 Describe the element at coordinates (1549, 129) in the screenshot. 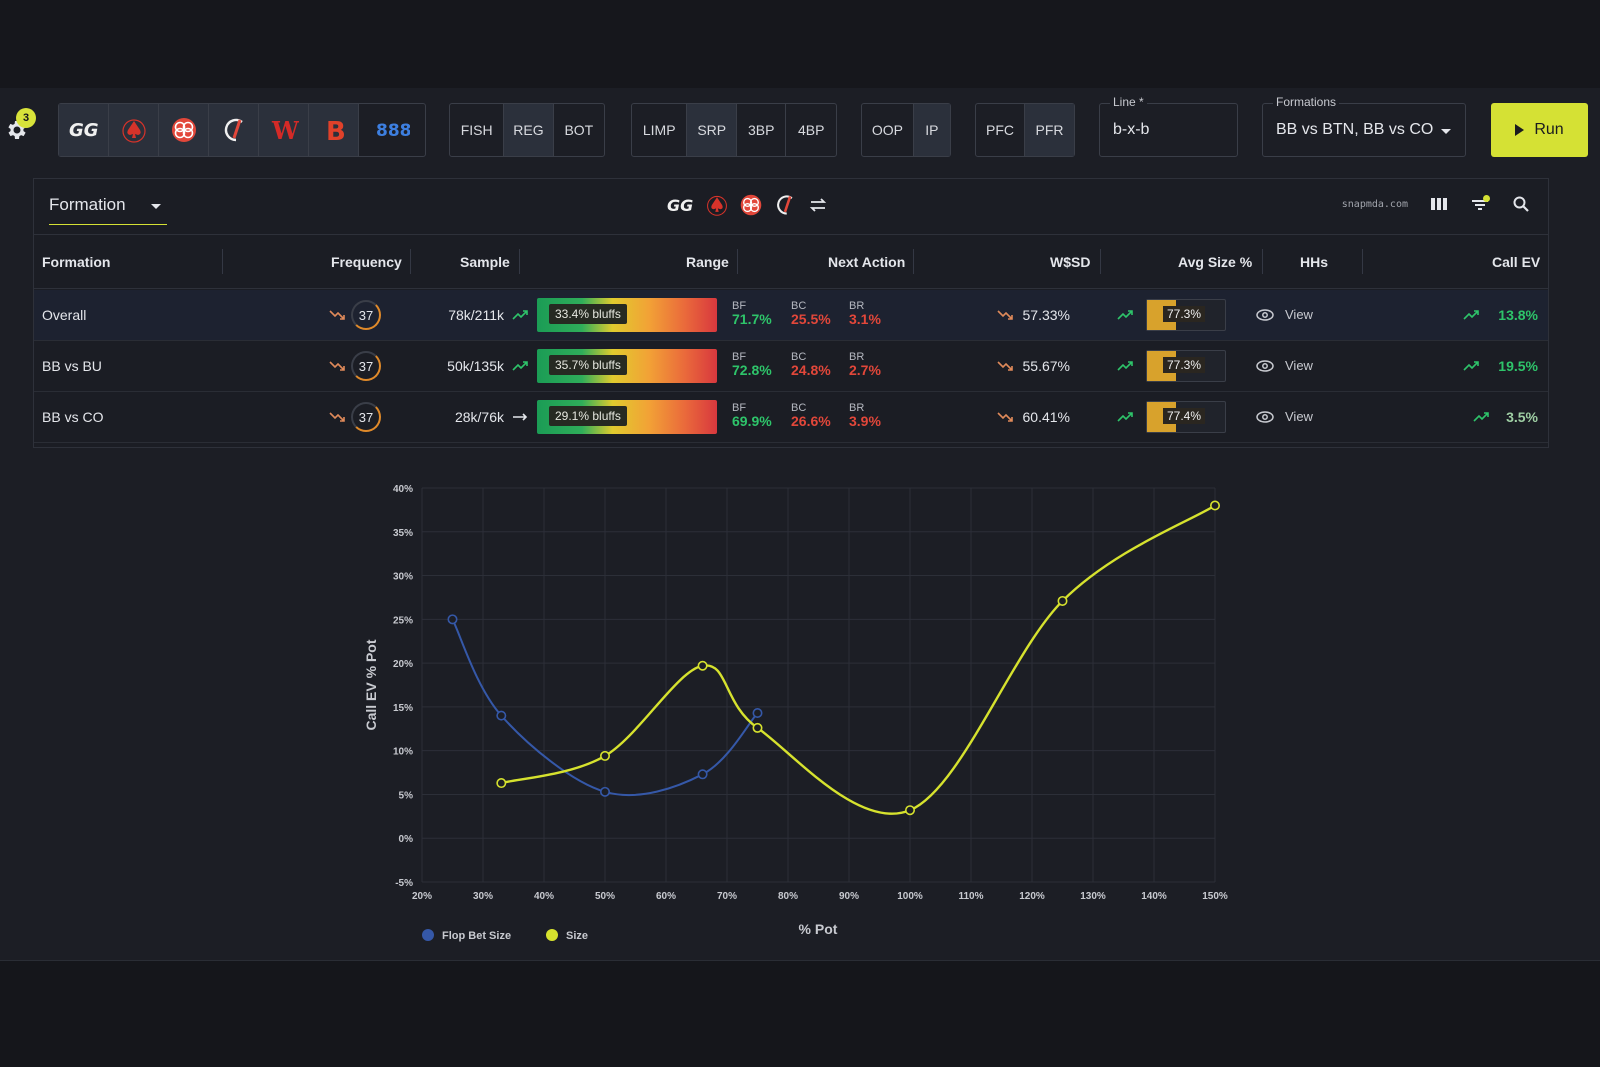

I see `run-label: Run` at that location.